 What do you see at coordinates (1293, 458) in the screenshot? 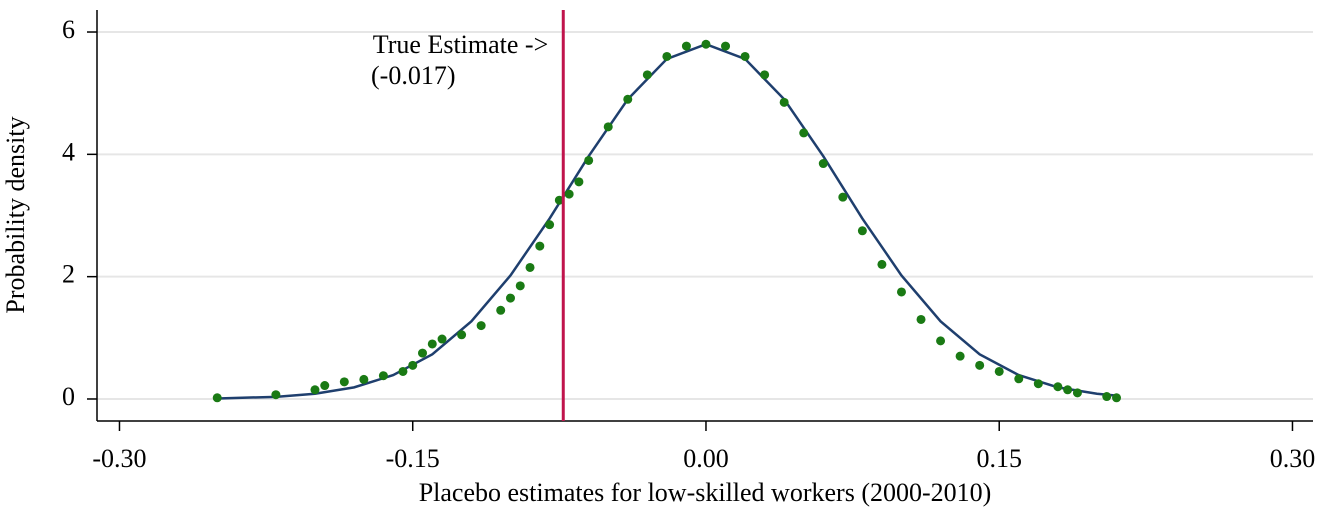
I see `x-tick-label: 0.30` at bounding box center [1293, 458].